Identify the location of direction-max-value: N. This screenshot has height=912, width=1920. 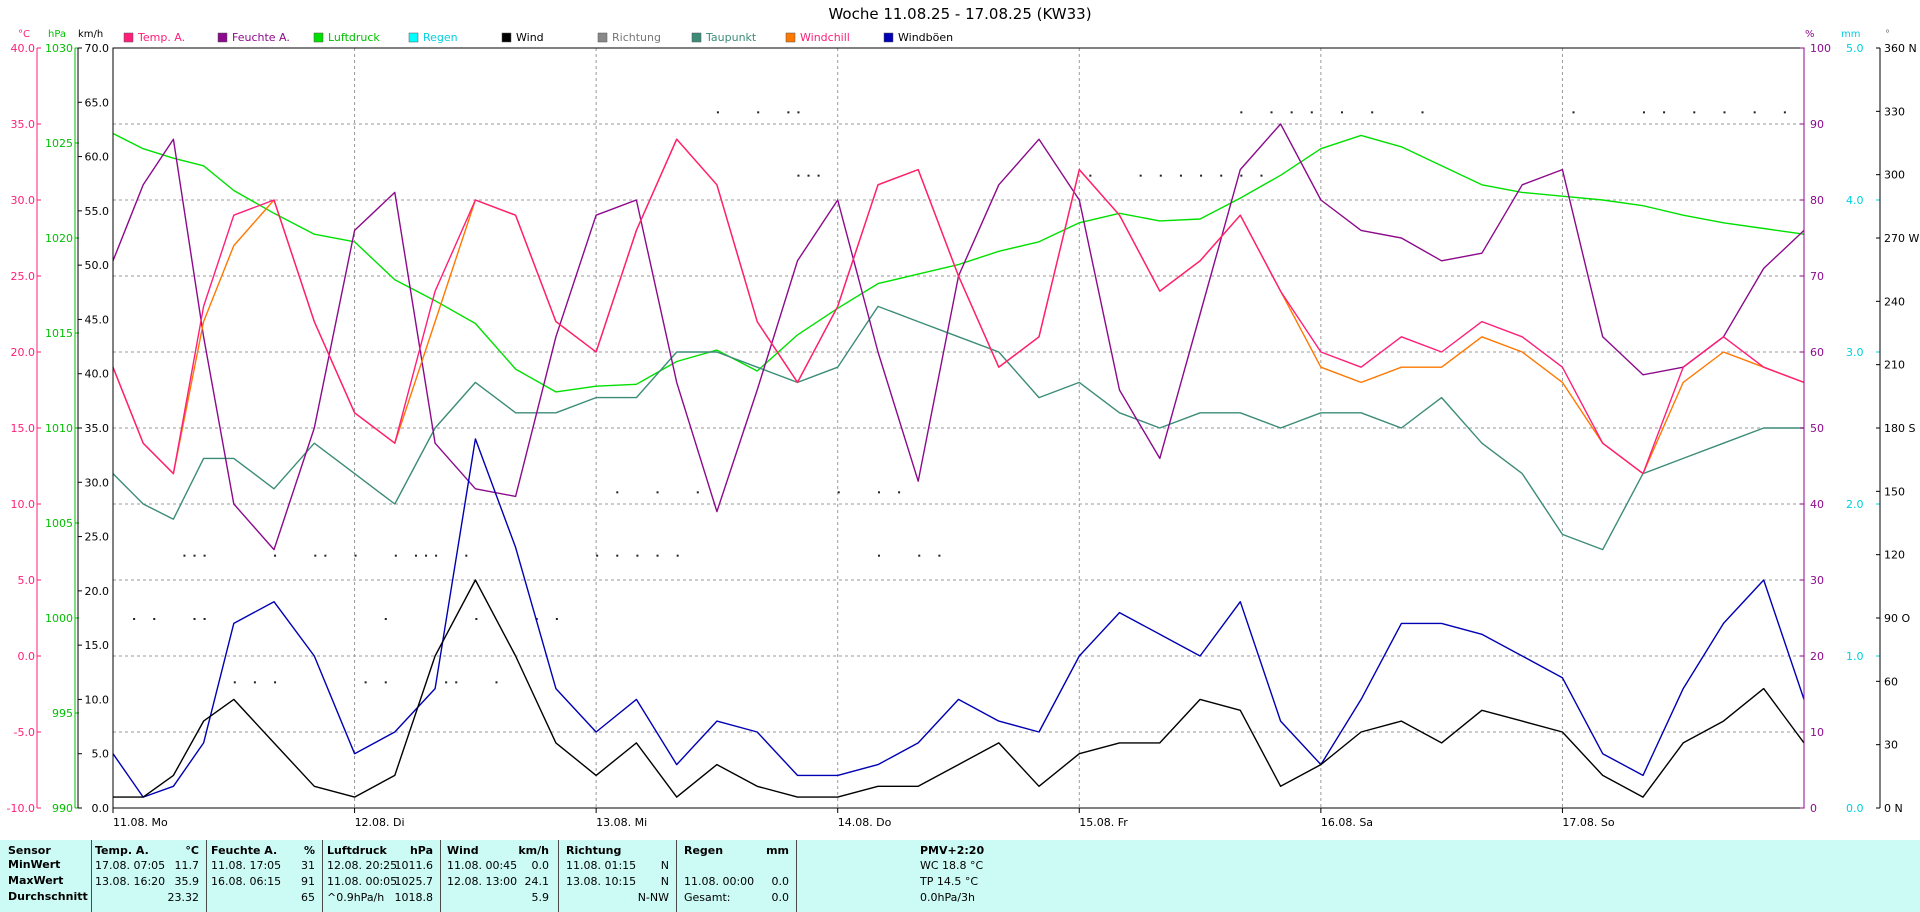
(664, 881).